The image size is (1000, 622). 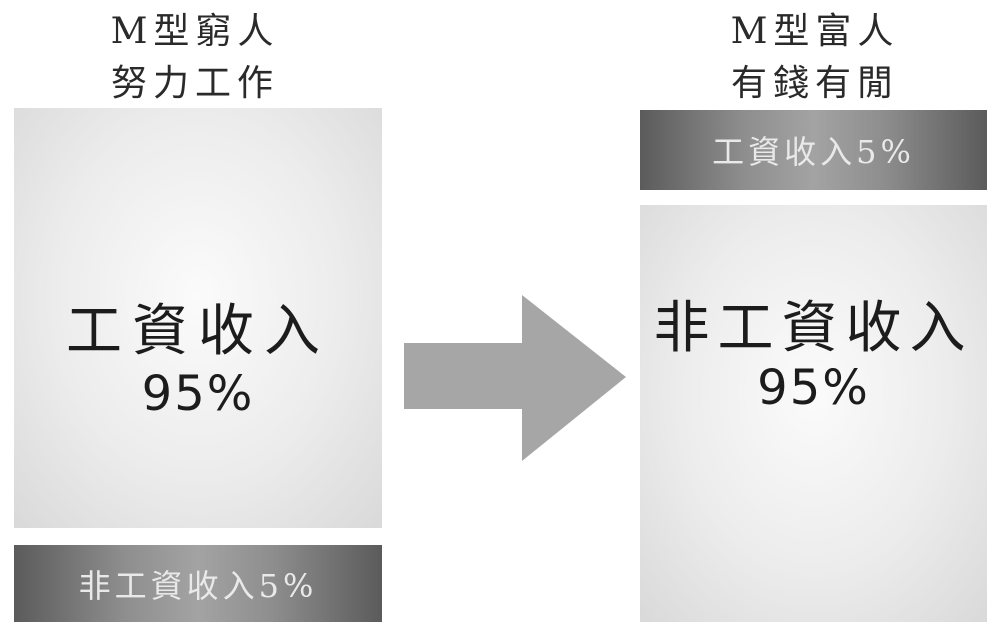 I want to click on right-heading: M型富人 有錢有閒, so click(x=815, y=58).